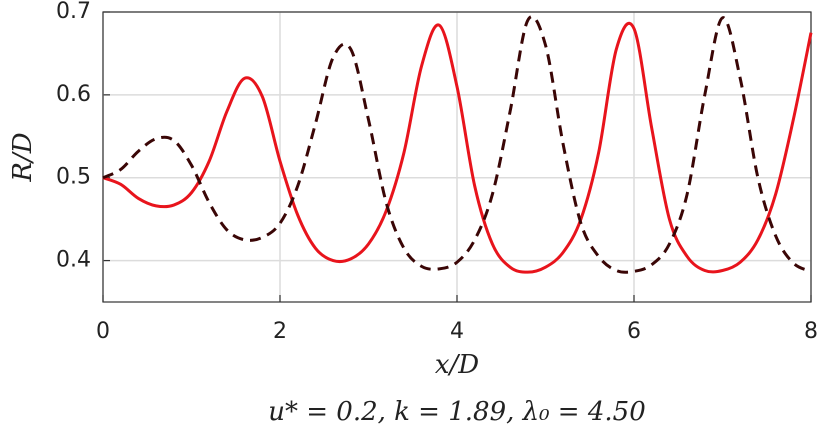 Image resolution: width=830 pixels, height=437 pixels. What do you see at coordinates (73, 177) in the screenshot?
I see `y-tick-label: 0.5` at bounding box center [73, 177].